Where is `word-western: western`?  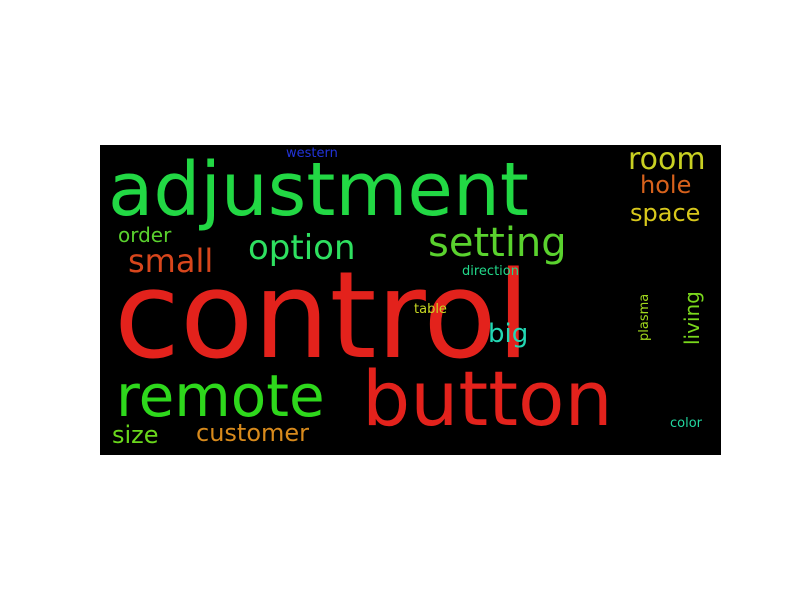
word-western: western is located at coordinates (312, 153).